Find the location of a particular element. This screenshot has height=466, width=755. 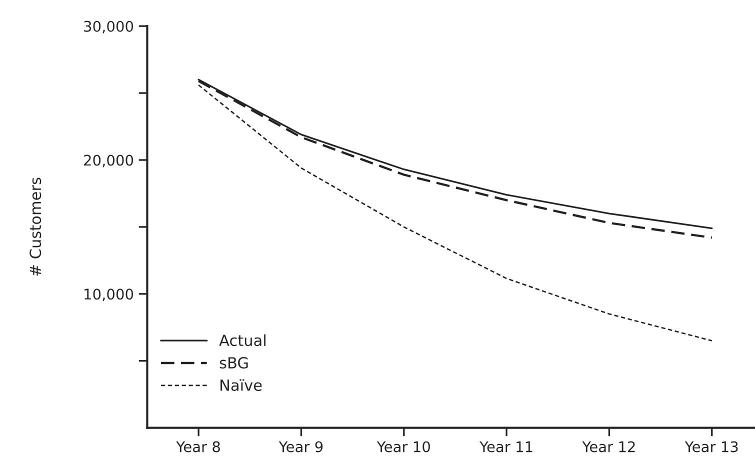

x-tick-label: Year 8 is located at coordinates (198, 446).